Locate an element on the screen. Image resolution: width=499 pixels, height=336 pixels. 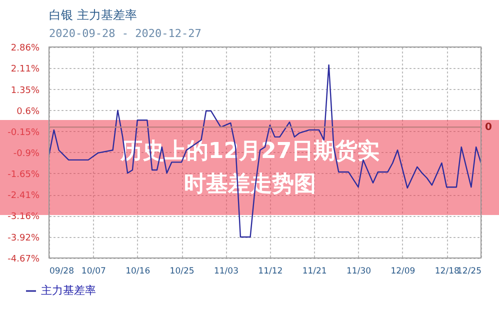
x-tick-label: 11/30 is located at coordinates (359, 271).